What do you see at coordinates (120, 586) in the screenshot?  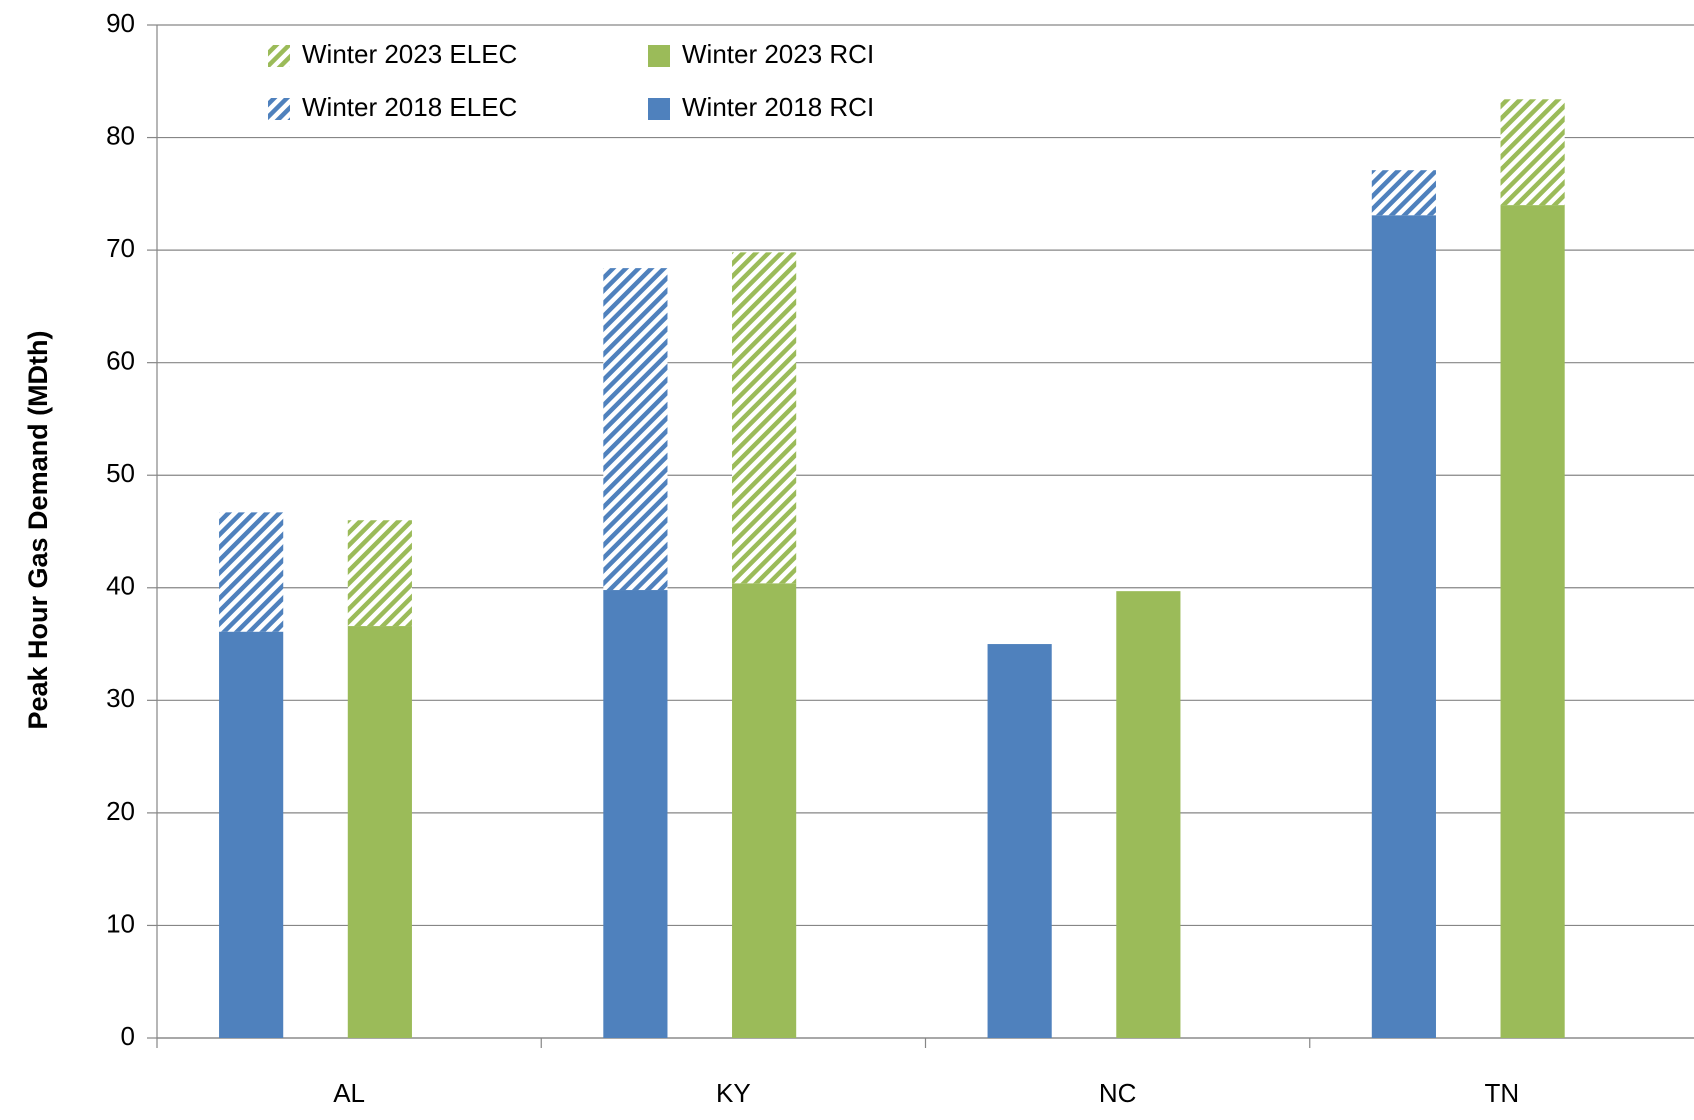 I see `y-tick-label: 40` at bounding box center [120, 586].